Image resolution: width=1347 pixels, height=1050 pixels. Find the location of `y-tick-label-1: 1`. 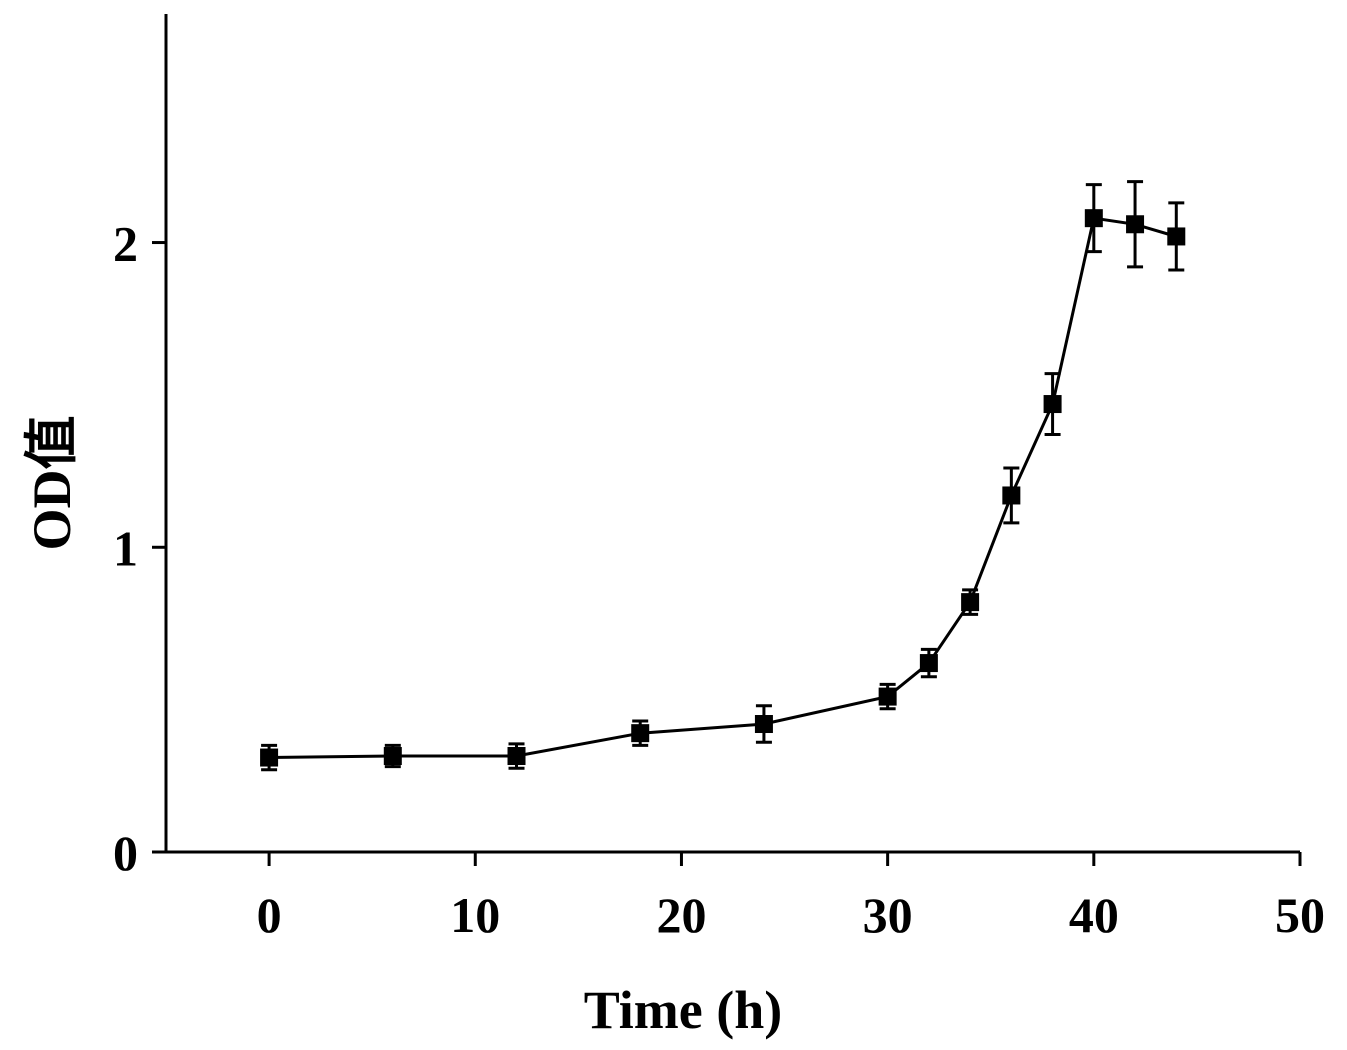

y-tick-label-1: 1 is located at coordinates (125, 548).